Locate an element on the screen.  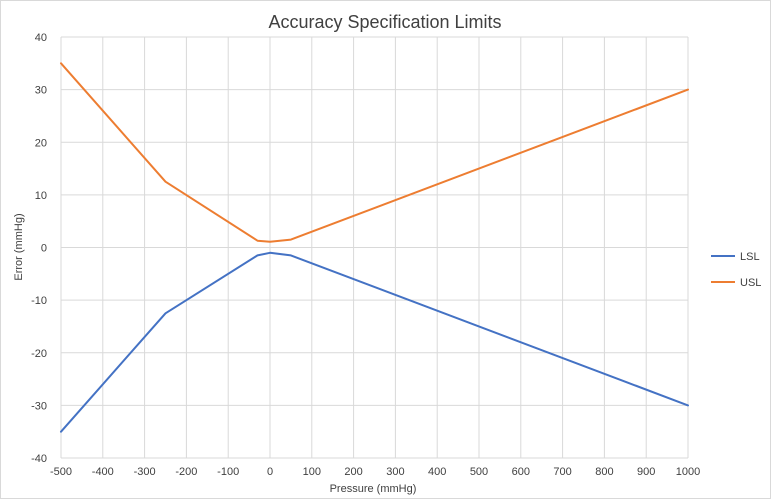
y-tick-label: 40 is located at coordinates (41, 38).